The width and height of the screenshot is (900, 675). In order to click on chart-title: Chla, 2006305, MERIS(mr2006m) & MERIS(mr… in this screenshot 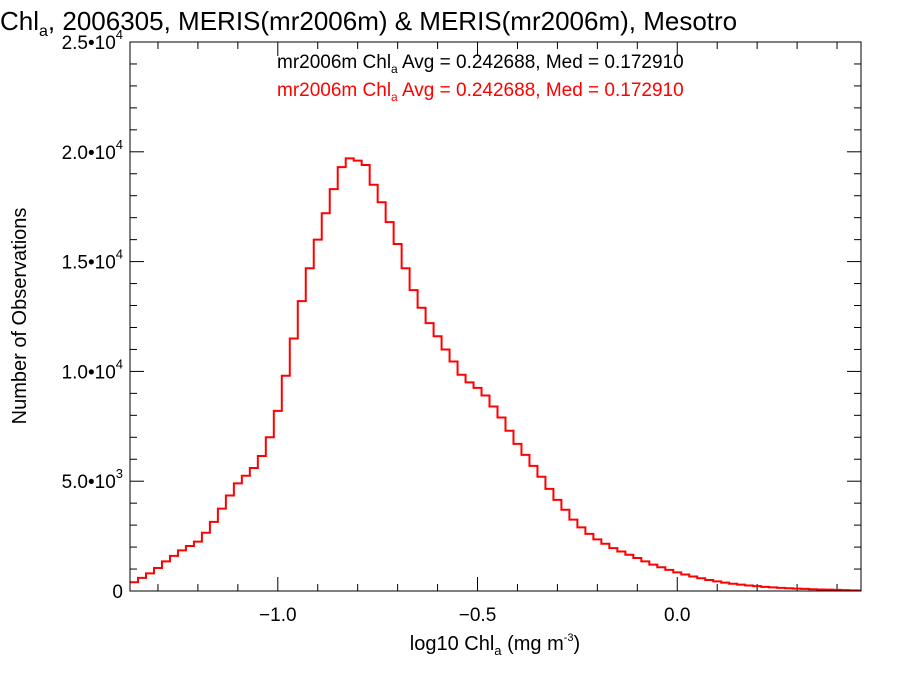, I will do `click(368, 23)`.